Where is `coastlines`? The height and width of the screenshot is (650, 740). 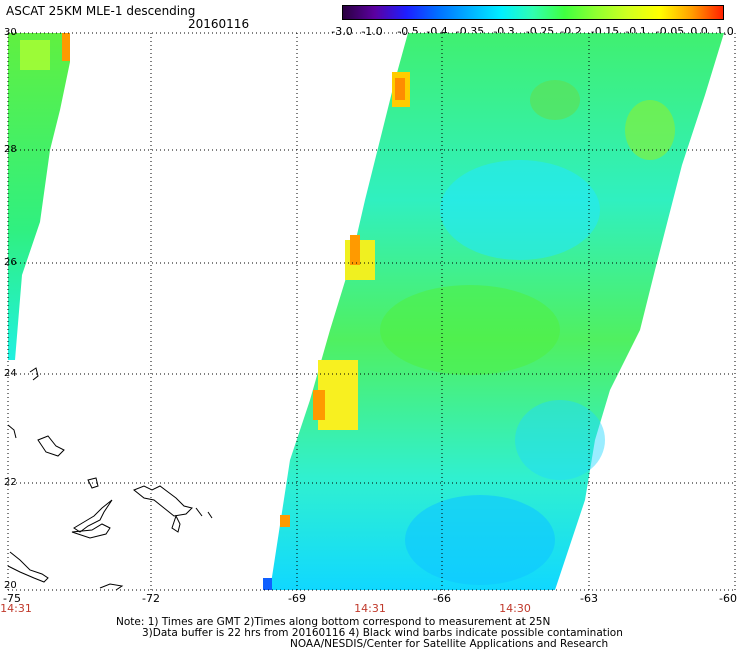
coastlines is located at coordinates (110, 479).